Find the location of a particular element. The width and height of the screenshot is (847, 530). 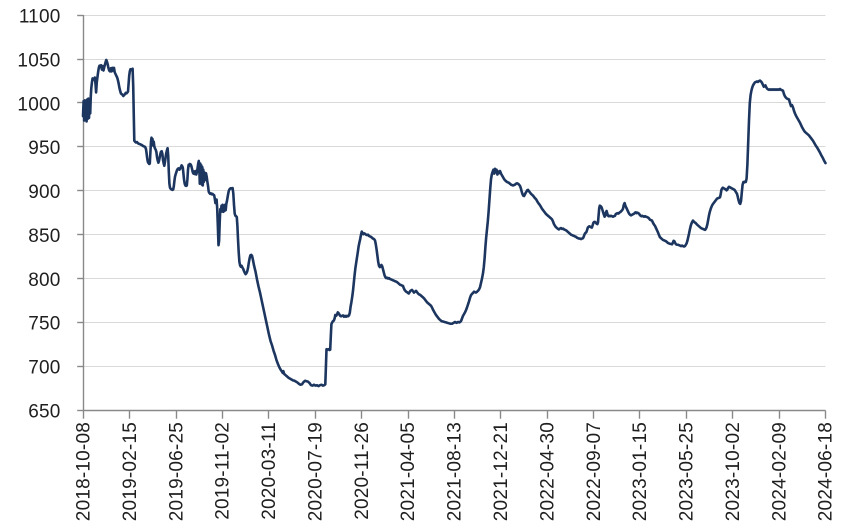

svg-text: 2023-10-02 is located at coordinates (733, 471).